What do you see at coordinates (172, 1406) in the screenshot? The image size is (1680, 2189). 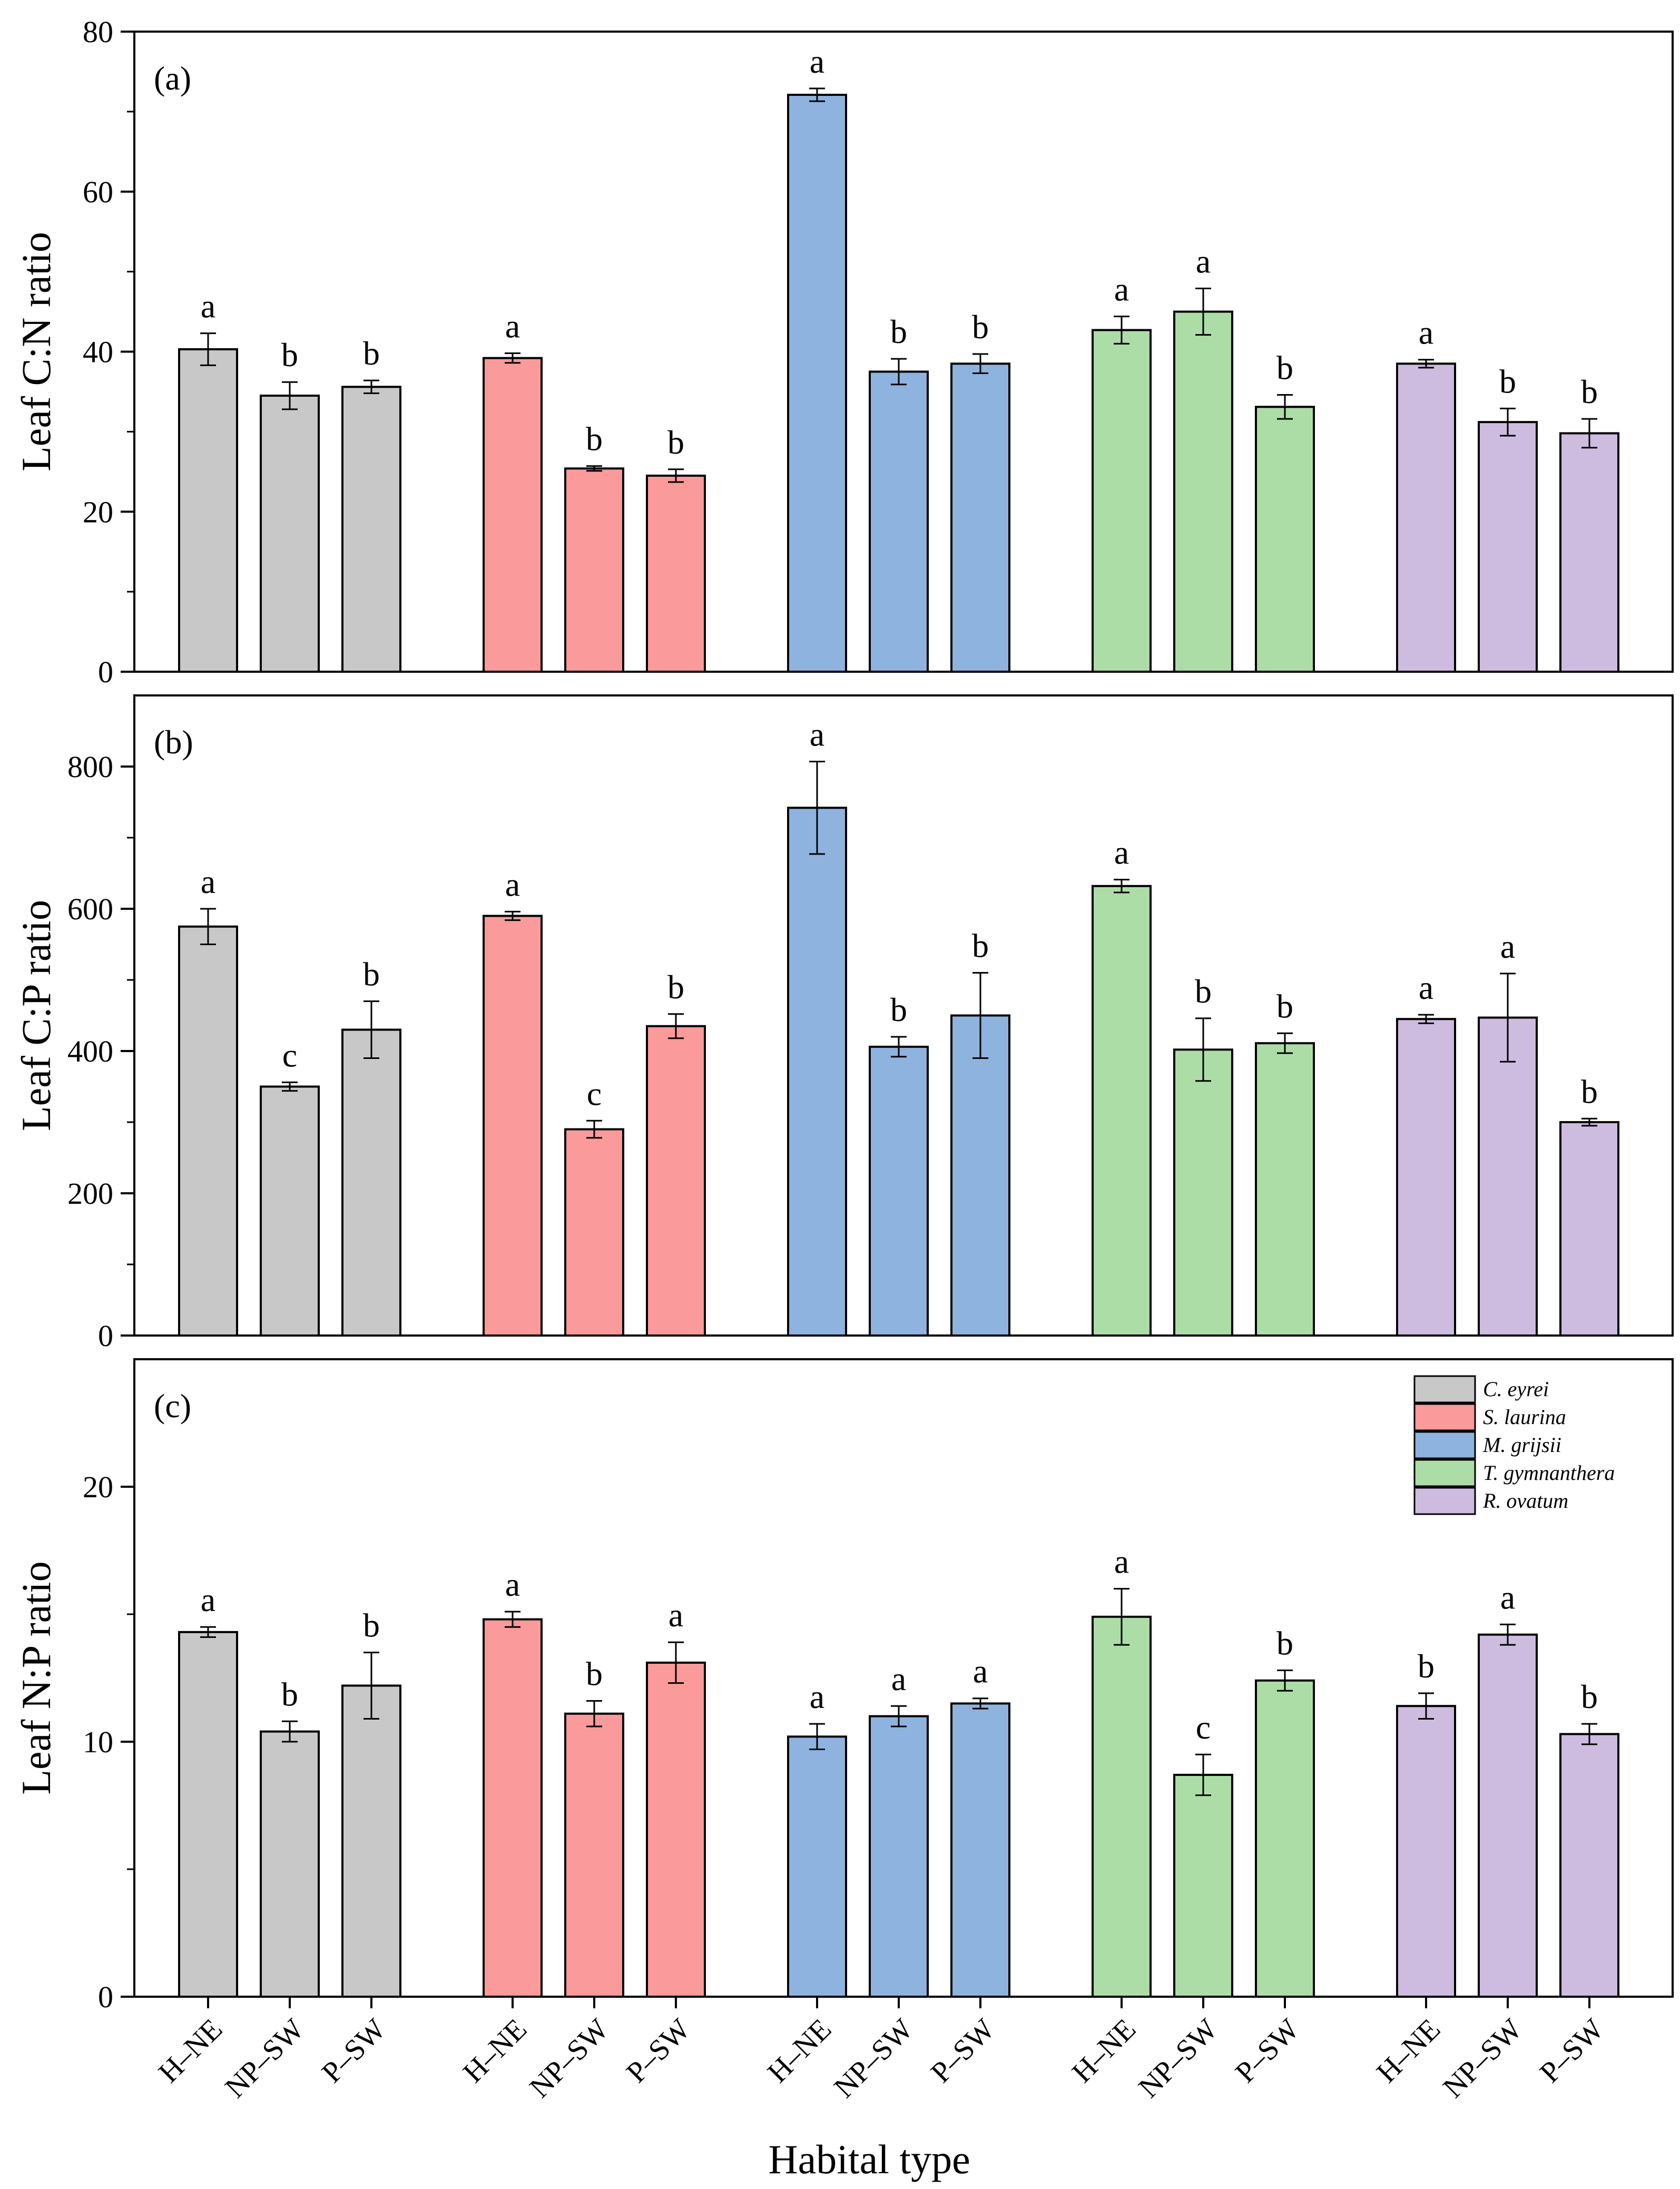 I see `panel-label: (c)` at bounding box center [172, 1406].